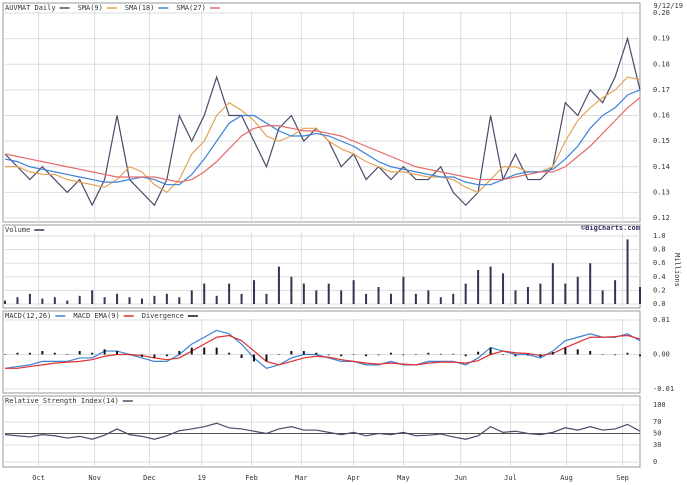 This screenshot has height=485, width=687. I want to click on legend-label: SMA(9), so click(90, 8).